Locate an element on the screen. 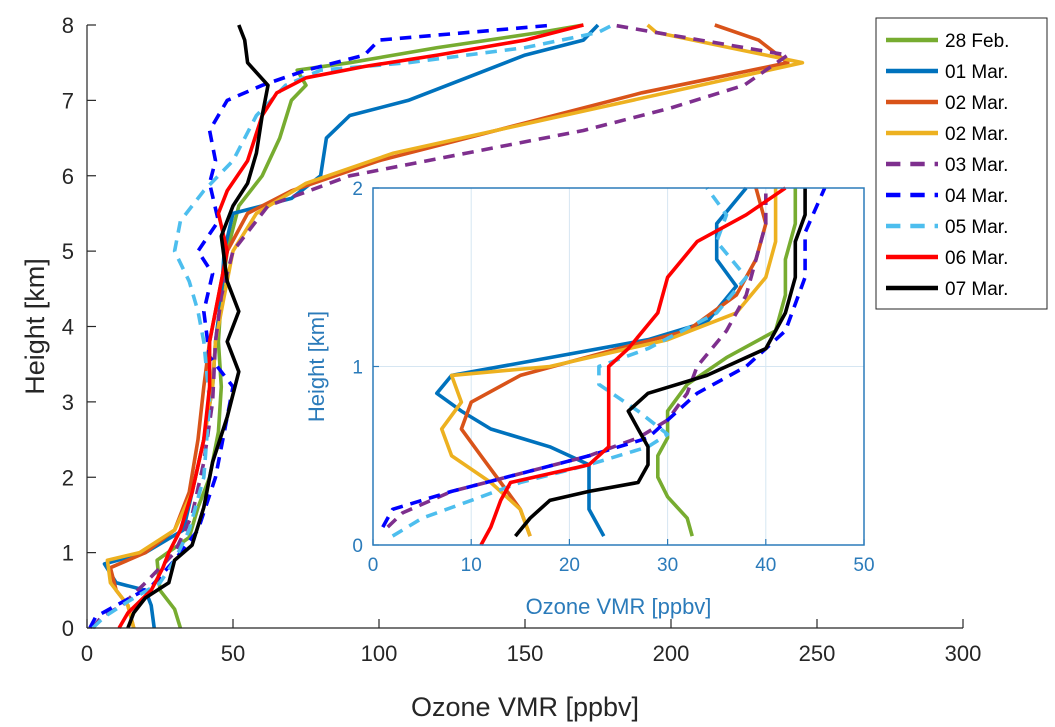  main-x-axis-label: Ozone VMR [ppbv] is located at coordinates (525, 707).